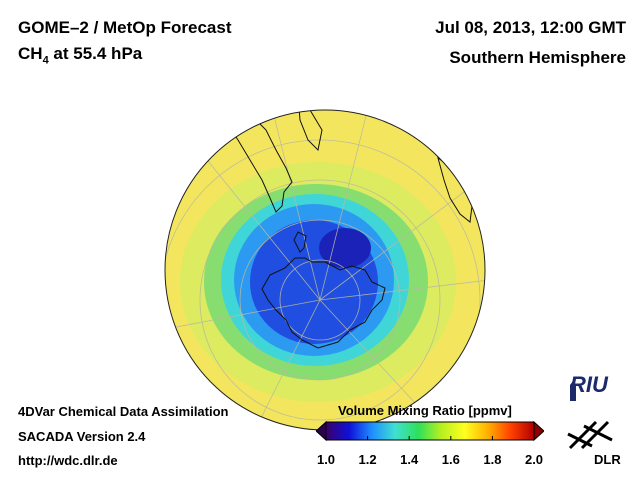  What do you see at coordinates (123, 411) in the screenshot?
I see `assimilation-label: 4DVar Chemical Data Assimilation` at bounding box center [123, 411].